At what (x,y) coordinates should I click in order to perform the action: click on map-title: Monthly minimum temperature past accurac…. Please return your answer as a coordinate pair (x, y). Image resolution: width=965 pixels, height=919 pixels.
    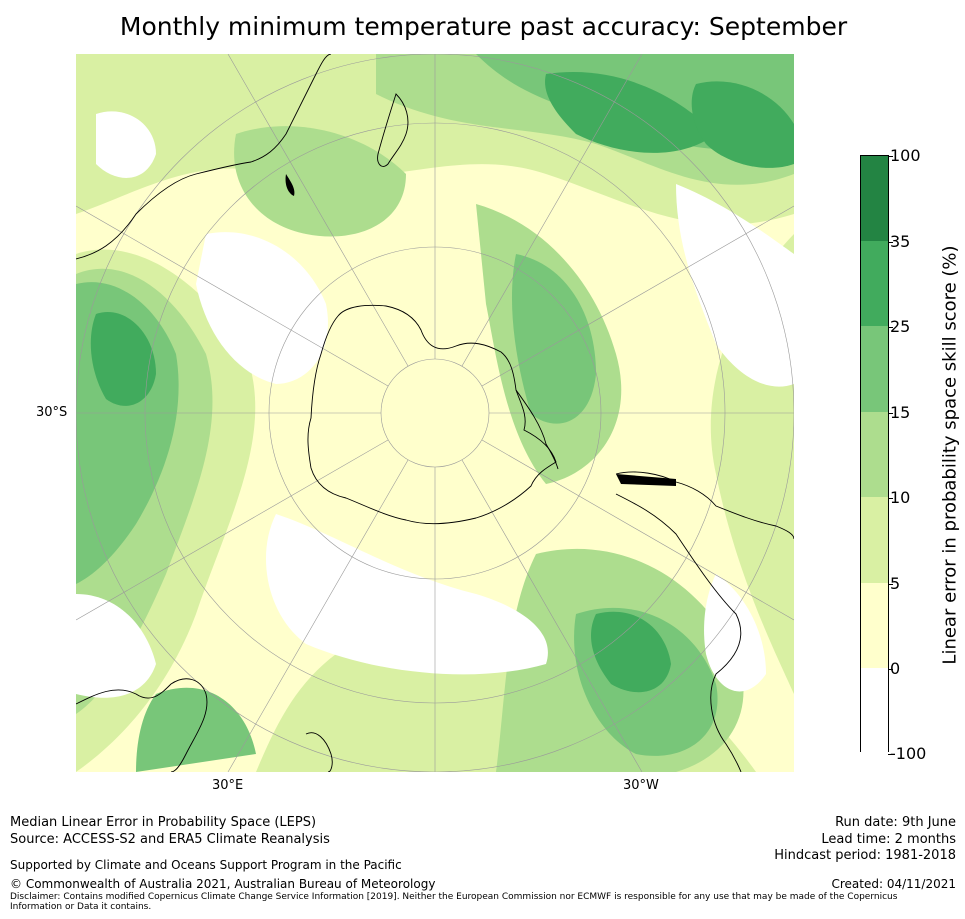
    Looking at the image, I should click on (483, 26).